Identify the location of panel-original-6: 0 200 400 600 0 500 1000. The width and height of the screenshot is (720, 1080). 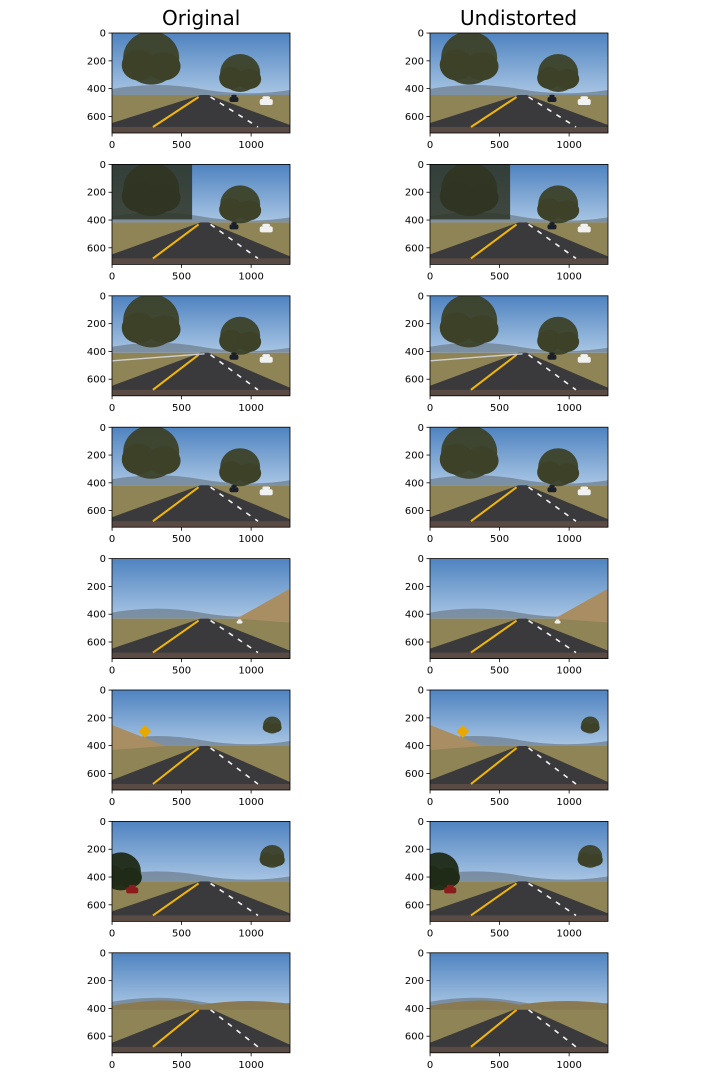
(189, 747).